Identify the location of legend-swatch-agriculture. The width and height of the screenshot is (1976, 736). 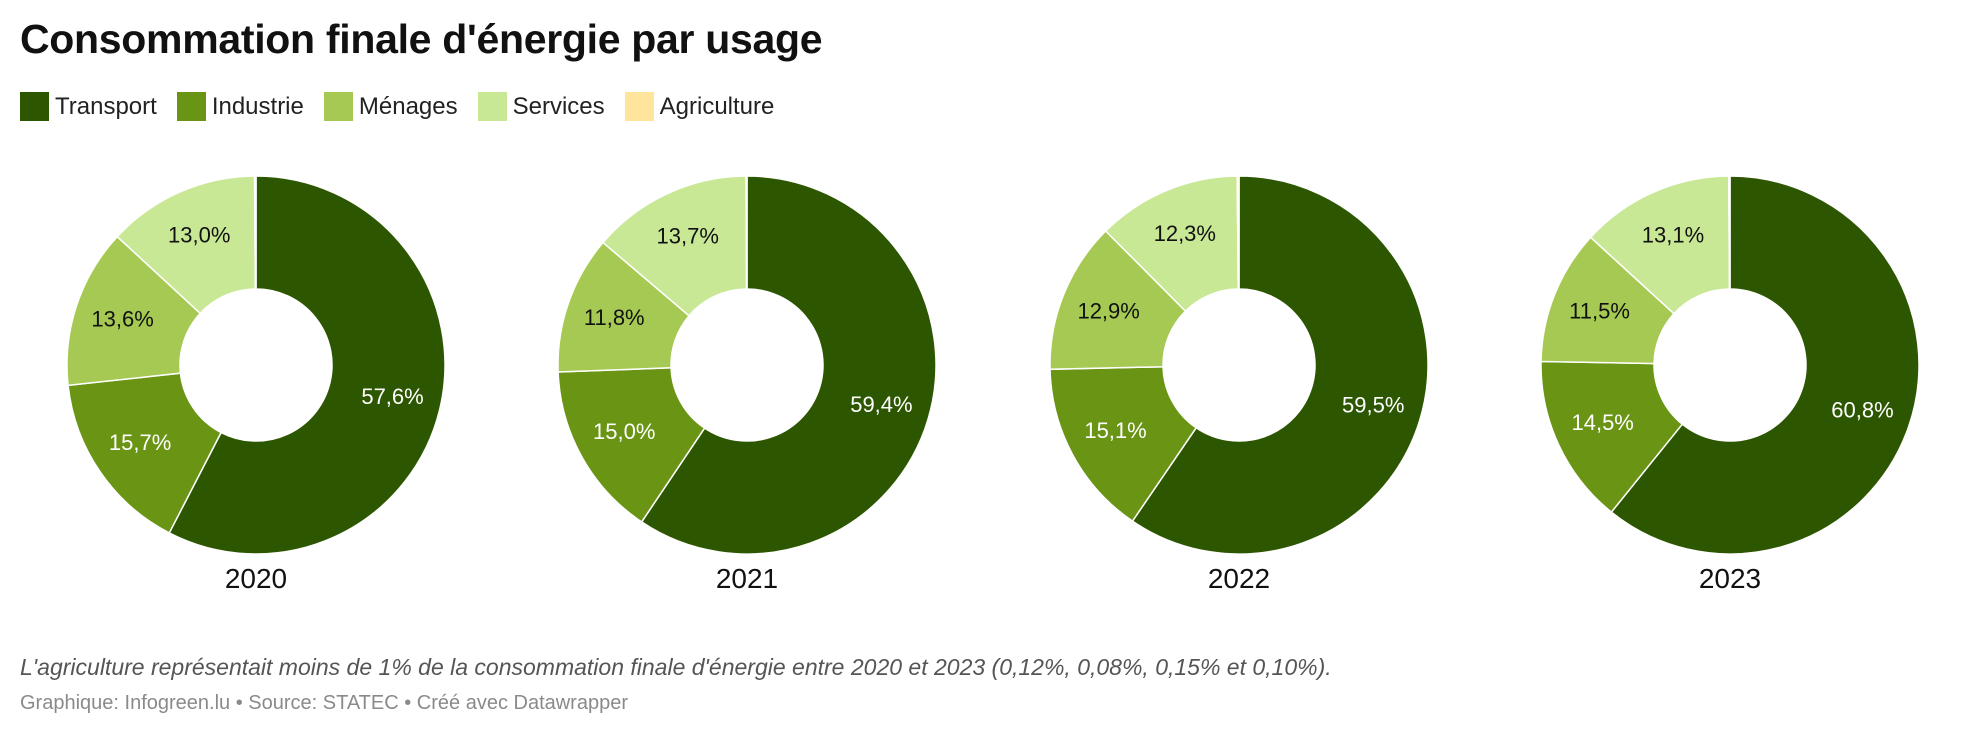
(639, 106).